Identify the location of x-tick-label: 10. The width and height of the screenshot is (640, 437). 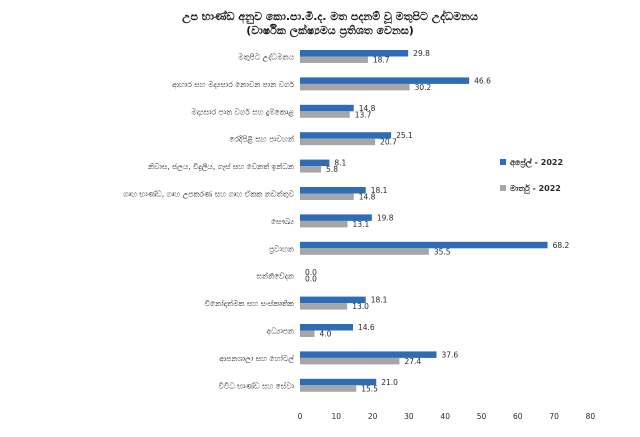
(337, 416).